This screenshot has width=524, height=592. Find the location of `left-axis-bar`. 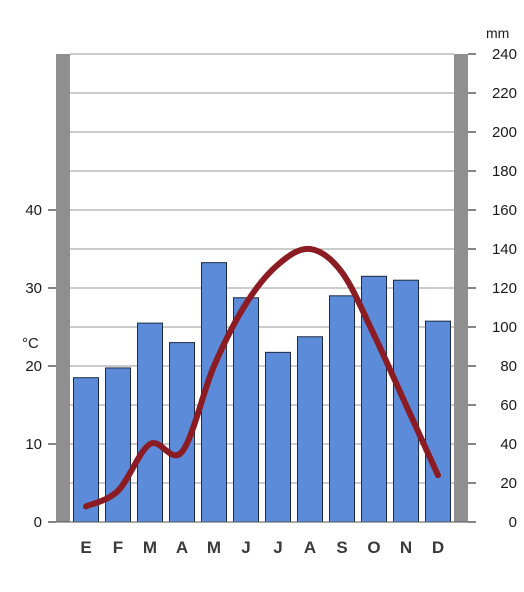

left-axis-bar is located at coordinates (63, 288).